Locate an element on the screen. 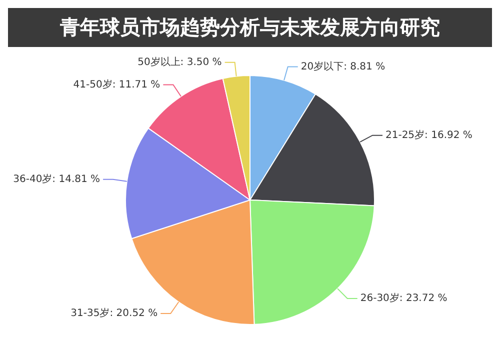  slice-label: 26-30岁: 23.72 % is located at coordinates (404, 298).